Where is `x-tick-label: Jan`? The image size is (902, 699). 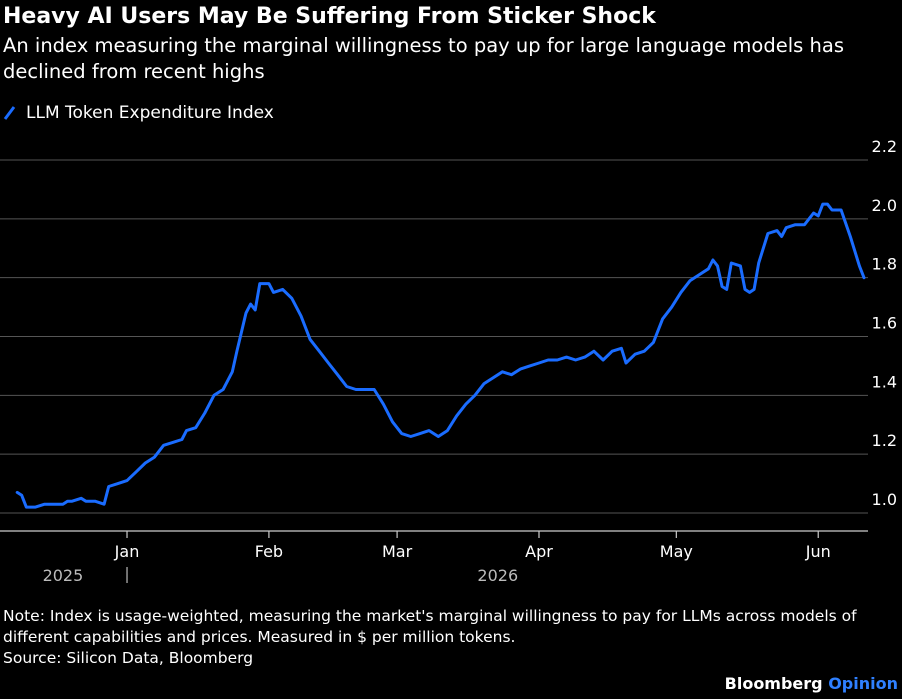 x-tick-label: Jan is located at coordinates (127, 551).